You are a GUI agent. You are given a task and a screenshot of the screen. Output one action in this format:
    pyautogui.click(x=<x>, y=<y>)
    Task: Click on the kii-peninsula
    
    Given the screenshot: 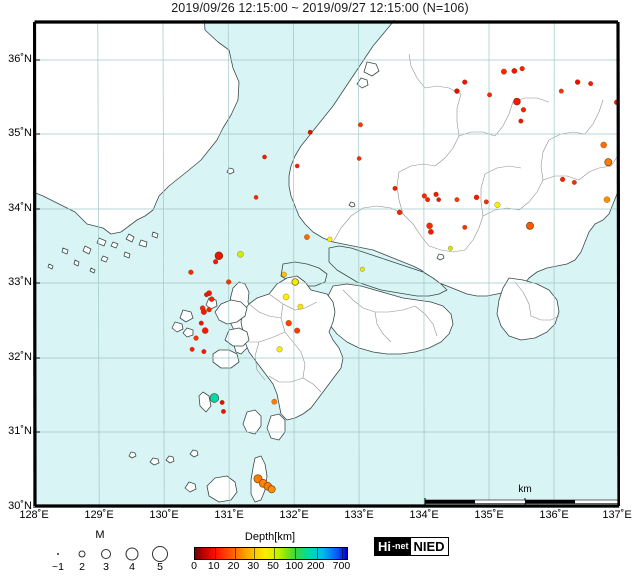 What is the action you would take?
    pyautogui.click(x=528, y=309)
    